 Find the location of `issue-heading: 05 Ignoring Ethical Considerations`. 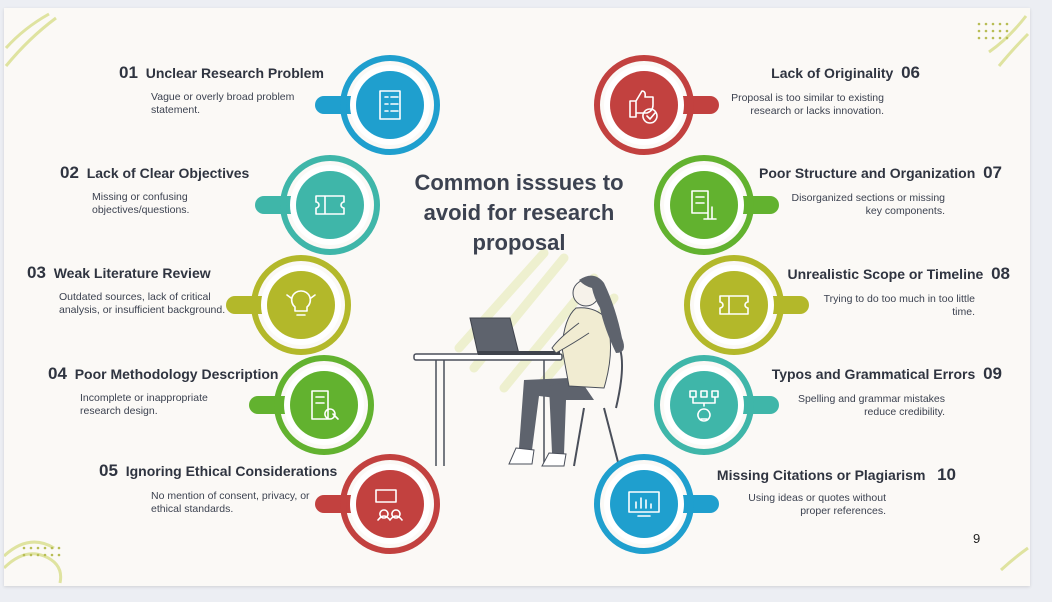

issue-heading: 05 Ignoring Ethical Considerations is located at coordinates (218, 471).